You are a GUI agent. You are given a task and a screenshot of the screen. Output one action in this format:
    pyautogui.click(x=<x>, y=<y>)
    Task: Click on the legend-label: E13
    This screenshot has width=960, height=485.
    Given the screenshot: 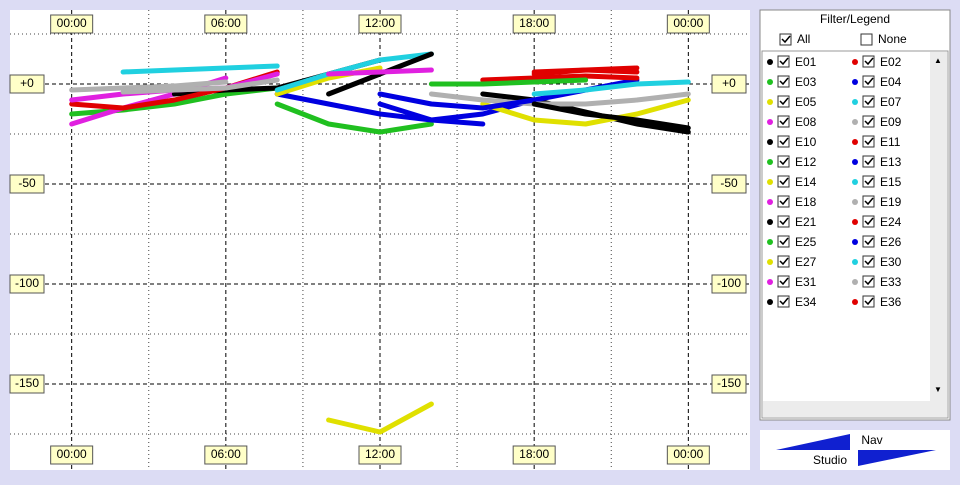 What is the action you would take?
    pyautogui.click(x=891, y=162)
    